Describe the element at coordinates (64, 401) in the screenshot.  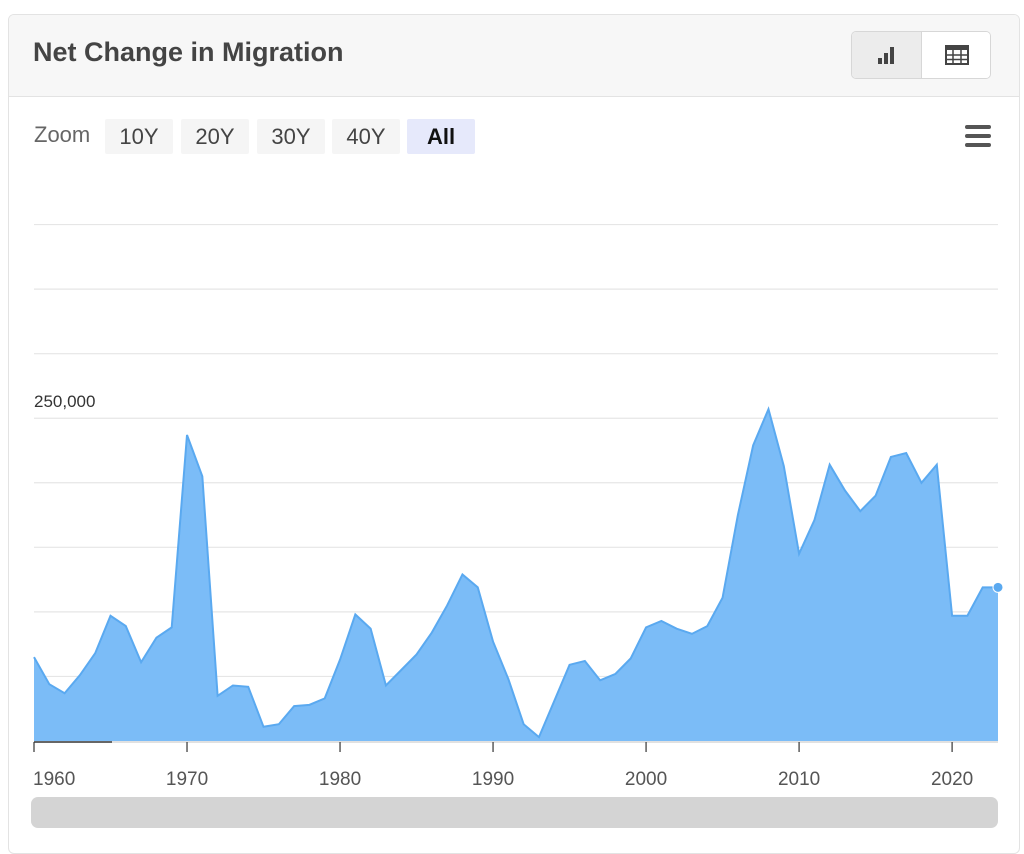
I see `y-tick-label: 250,000` at that location.